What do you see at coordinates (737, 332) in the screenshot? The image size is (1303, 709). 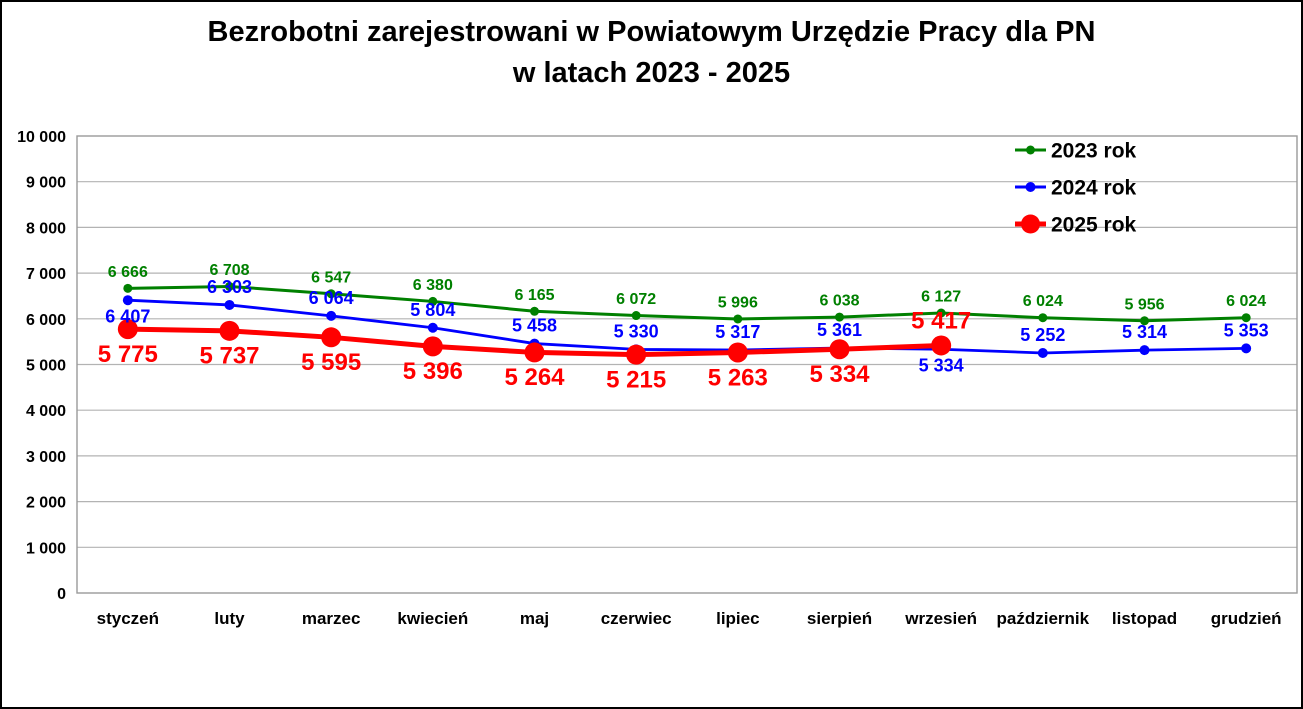 I see `data-label-2024-rok: 5 317` at bounding box center [737, 332].